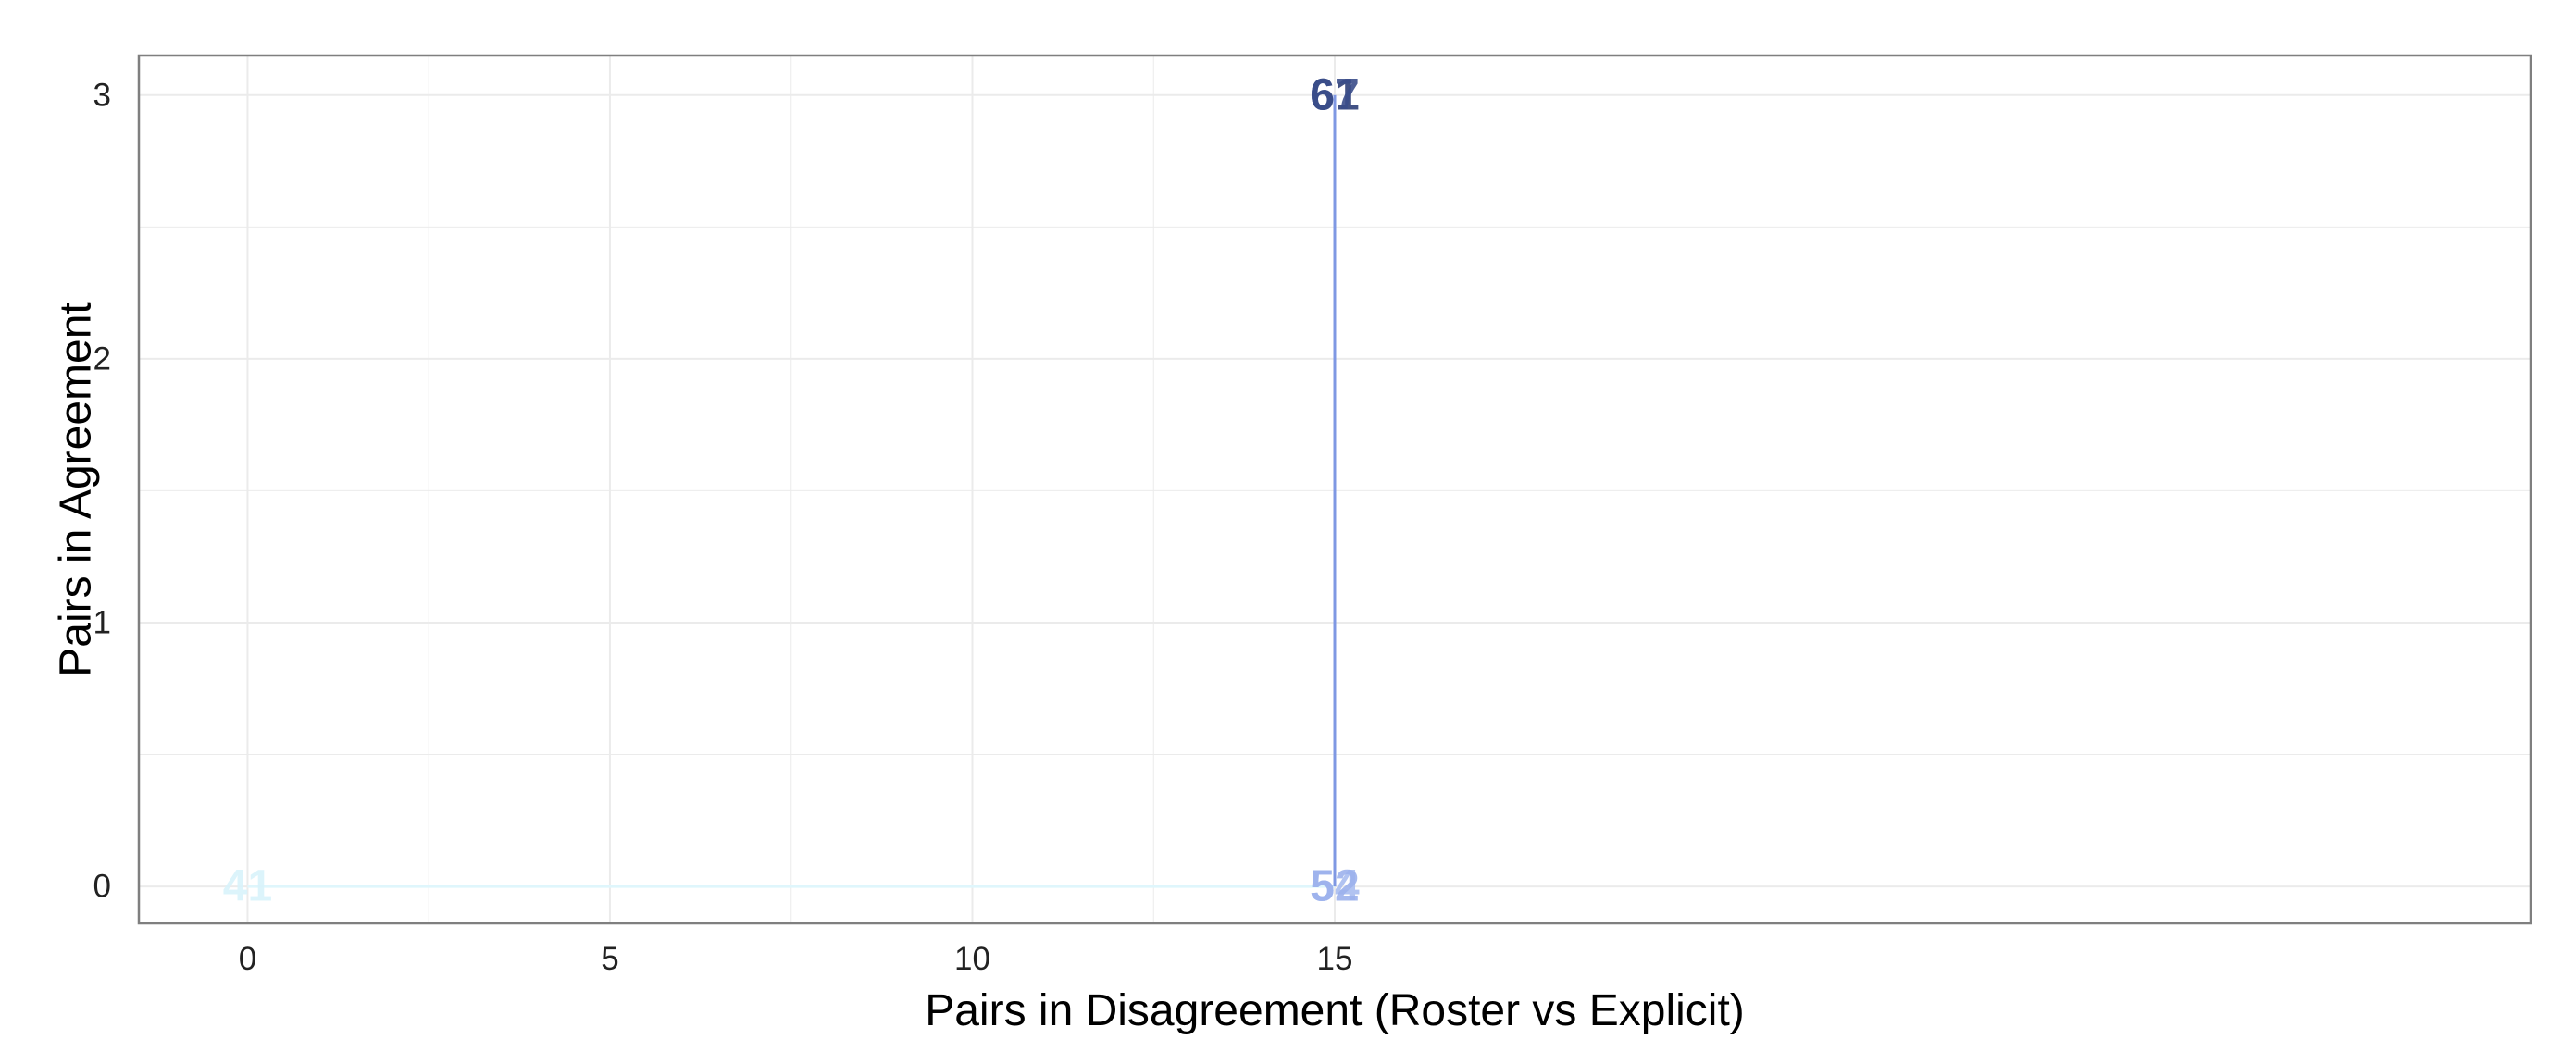 This screenshot has width=2576, height=1064. I want to click on x-tick-label: 15, so click(1335, 959).